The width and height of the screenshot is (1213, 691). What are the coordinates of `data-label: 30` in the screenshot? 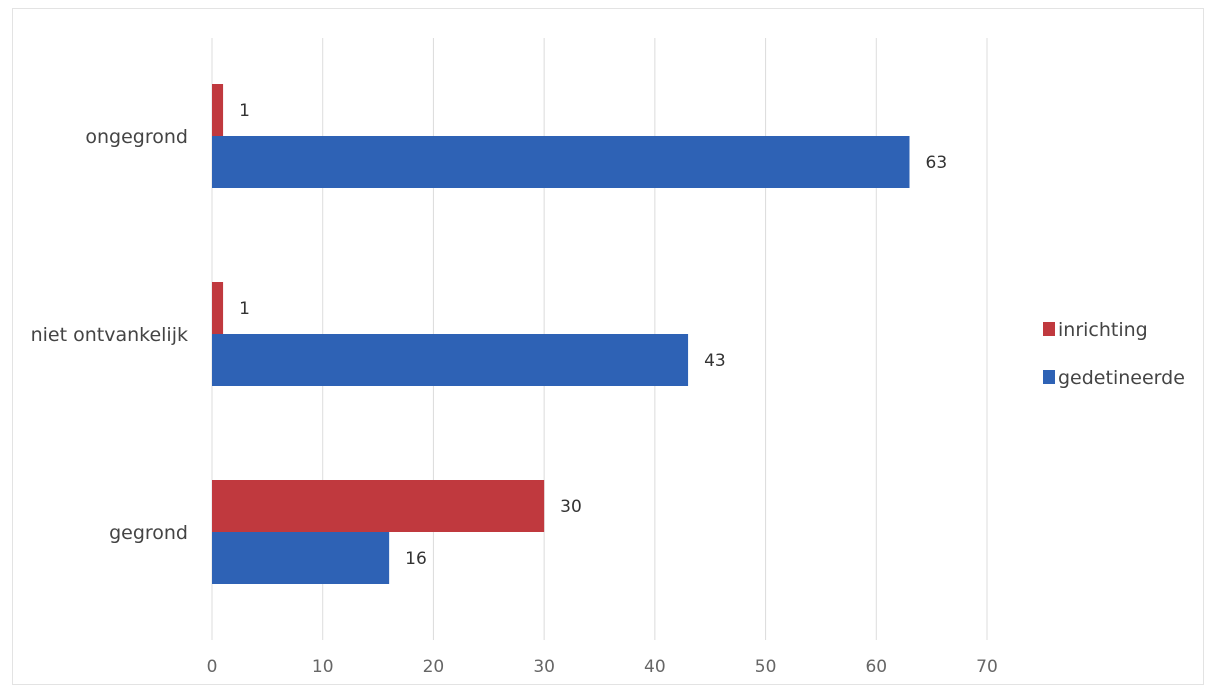 It's located at (571, 507).